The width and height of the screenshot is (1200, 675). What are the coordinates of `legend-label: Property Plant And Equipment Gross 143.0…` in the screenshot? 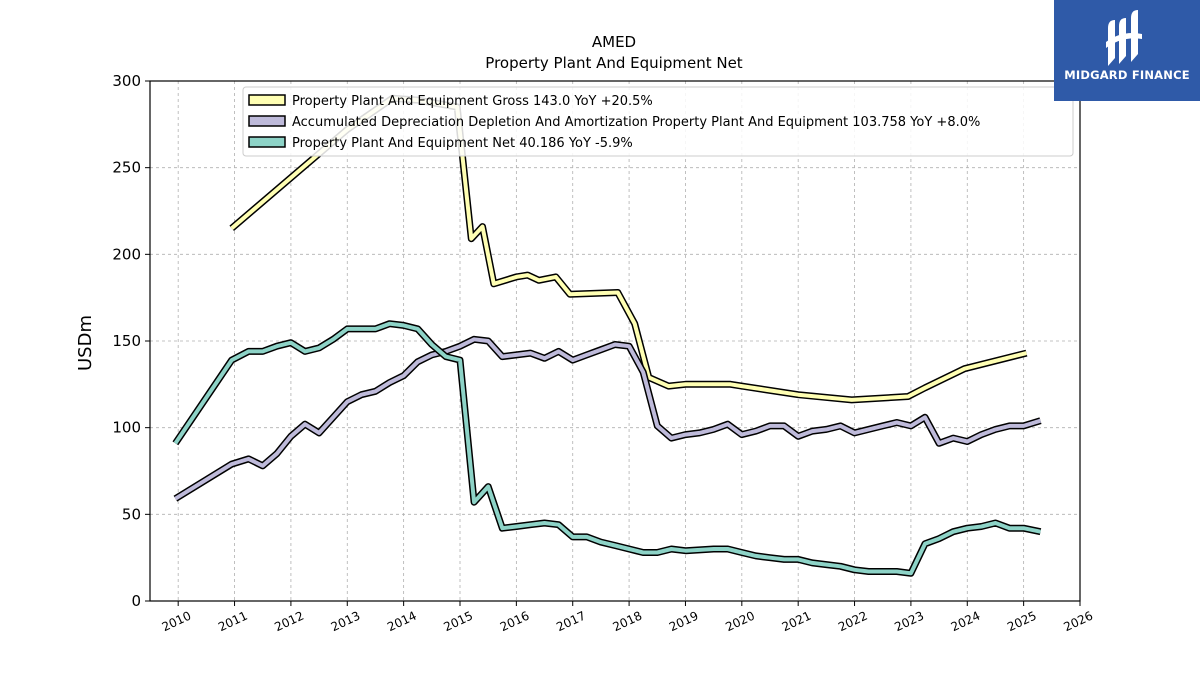 It's located at (472, 101).